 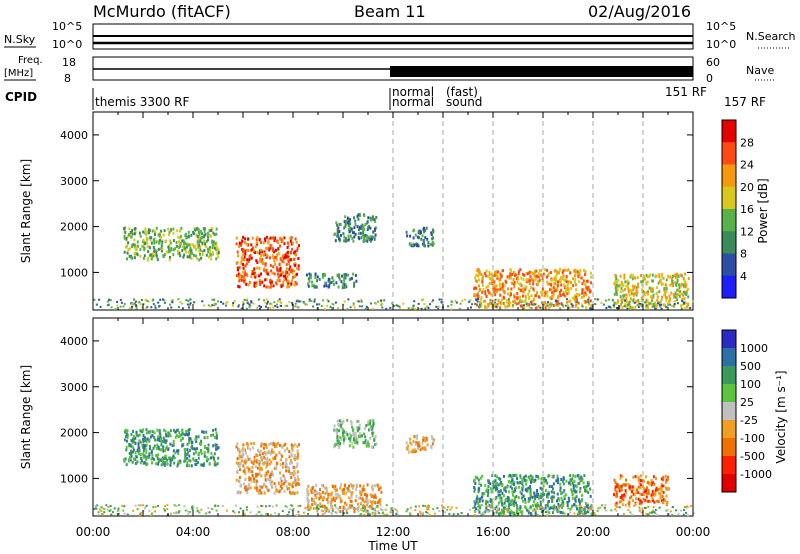 I want to click on colorbar-tick-label: 8, so click(x=743, y=254).